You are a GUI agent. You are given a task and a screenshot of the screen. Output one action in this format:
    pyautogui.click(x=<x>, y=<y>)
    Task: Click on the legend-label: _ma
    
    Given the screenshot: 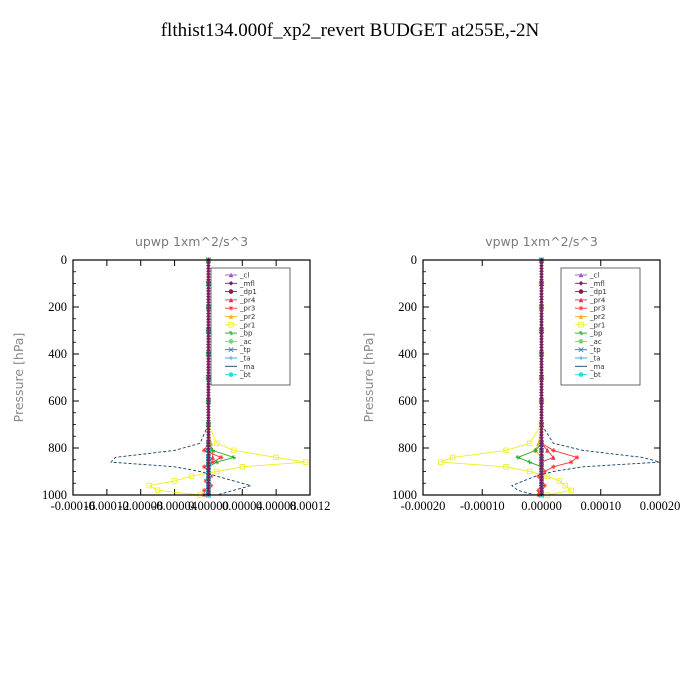 What is the action you would take?
    pyautogui.click(x=247, y=367)
    